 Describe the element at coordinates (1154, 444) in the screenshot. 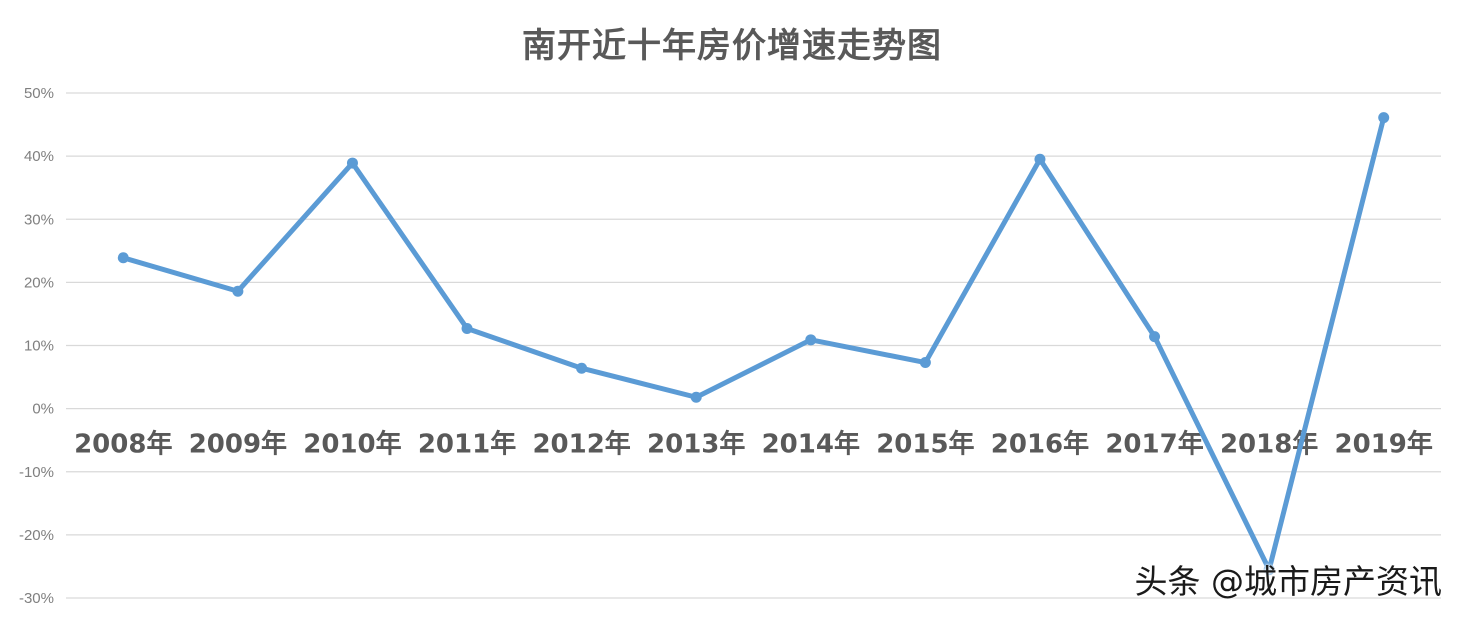

I see `x-tick-label: 2017年` at that location.